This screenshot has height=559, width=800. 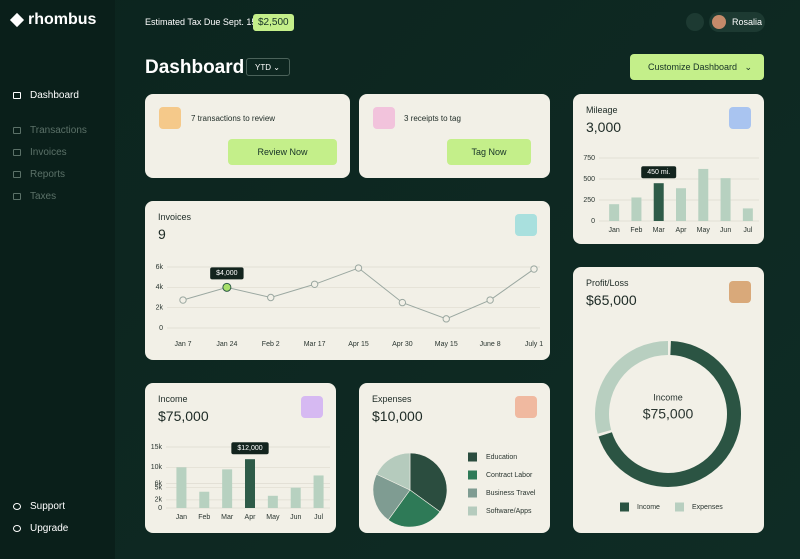 I want to click on x-tick-label: June 8, so click(x=490, y=344).